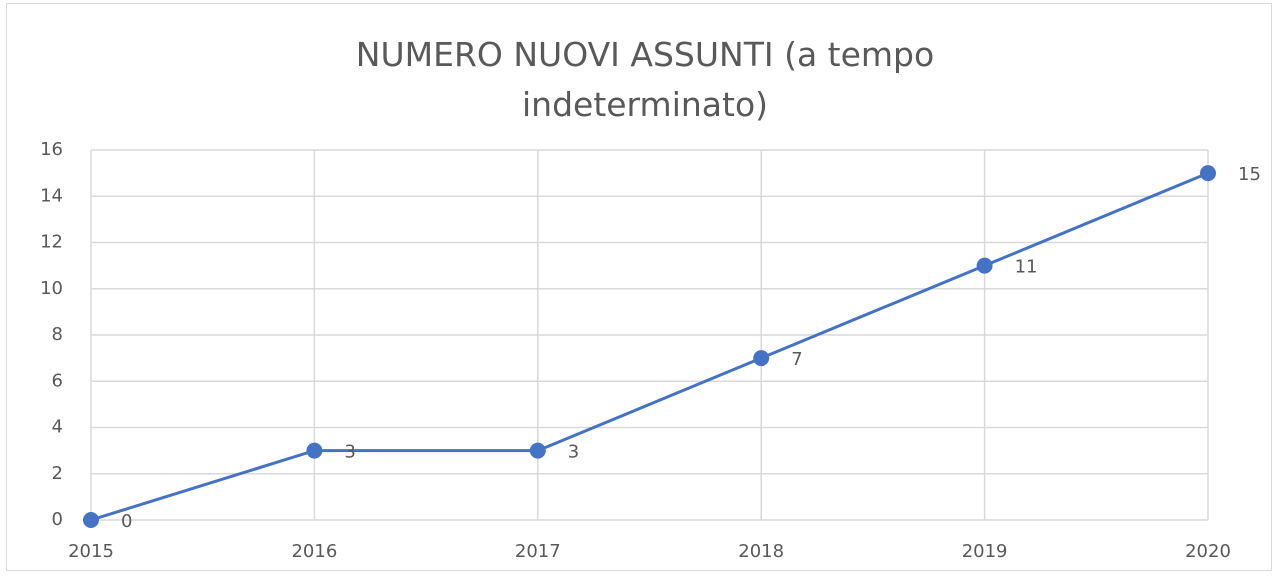  What do you see at coordinates (51, 288) in the screenshot?
I see `y-tick-label: 10` at bounding box center [51, 288].